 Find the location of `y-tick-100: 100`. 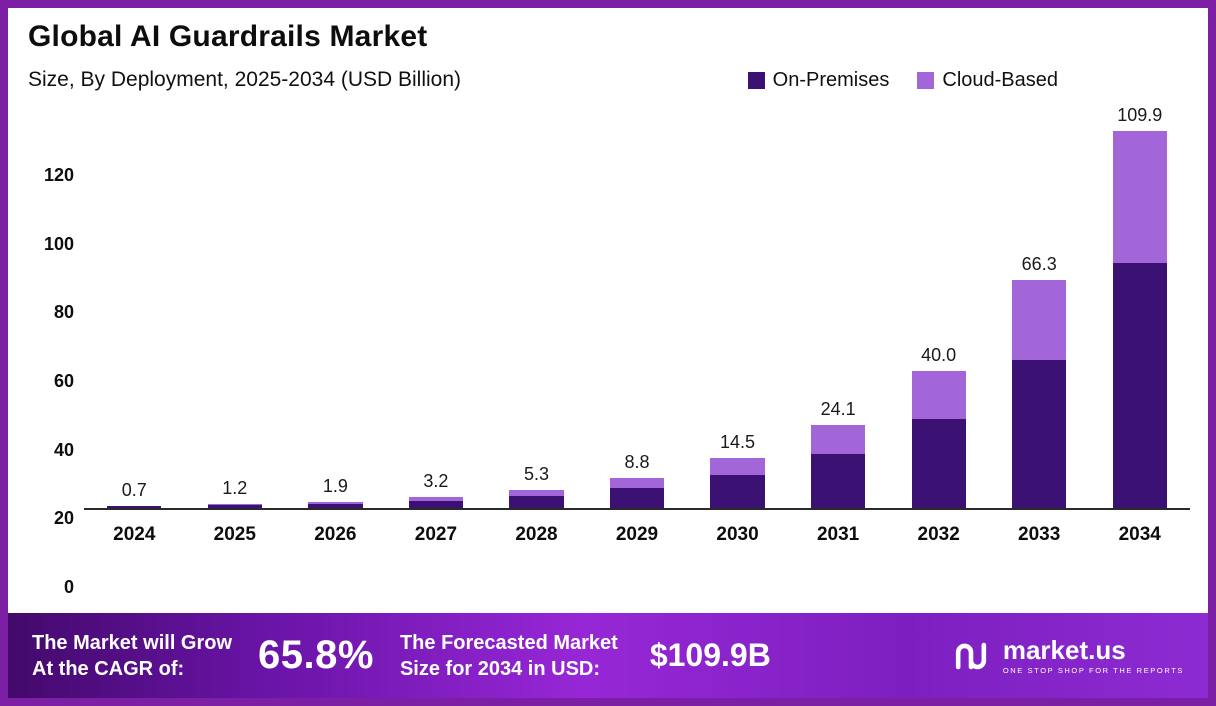

y-tick-100: 100 is located at coordinates (58, 243).